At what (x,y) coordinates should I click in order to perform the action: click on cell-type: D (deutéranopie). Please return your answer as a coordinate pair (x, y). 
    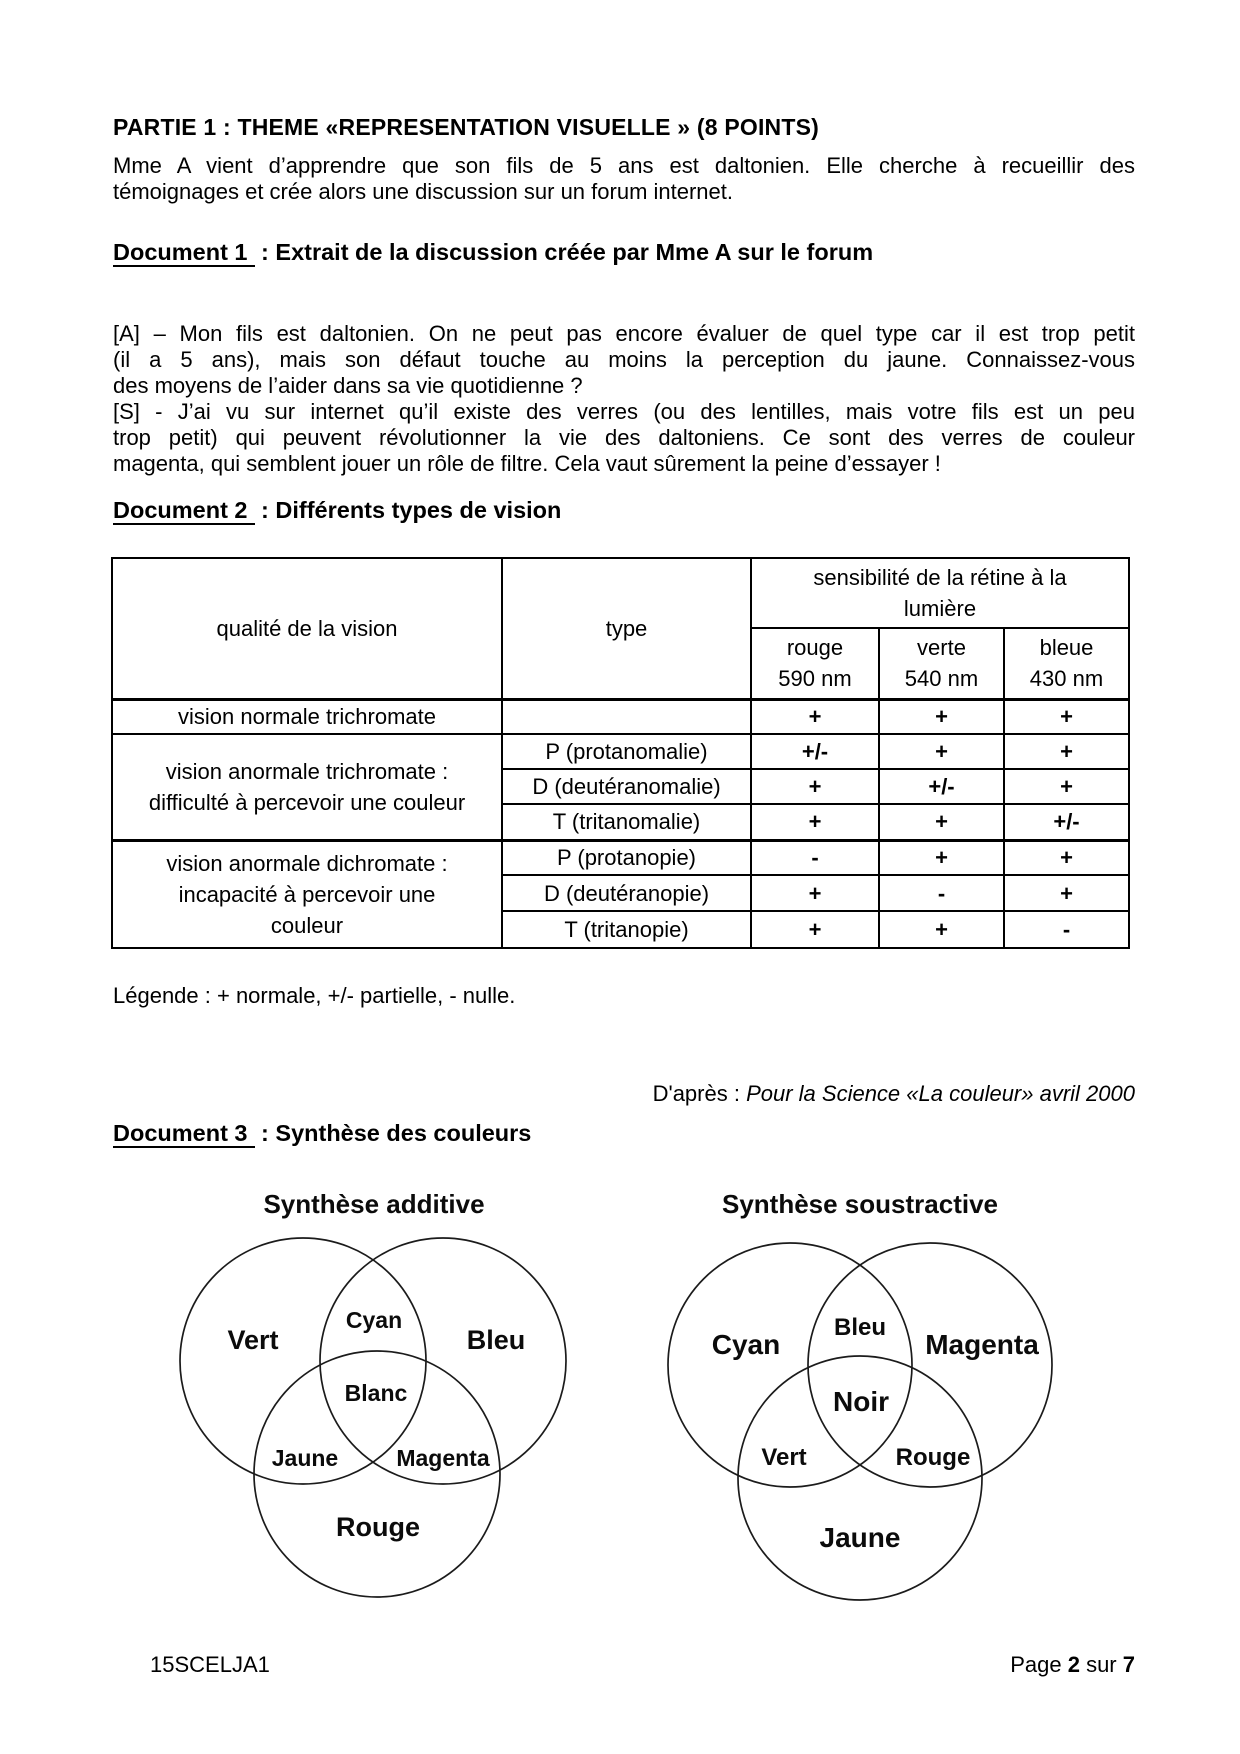
    Looking at the image, I should click on (626, 893).